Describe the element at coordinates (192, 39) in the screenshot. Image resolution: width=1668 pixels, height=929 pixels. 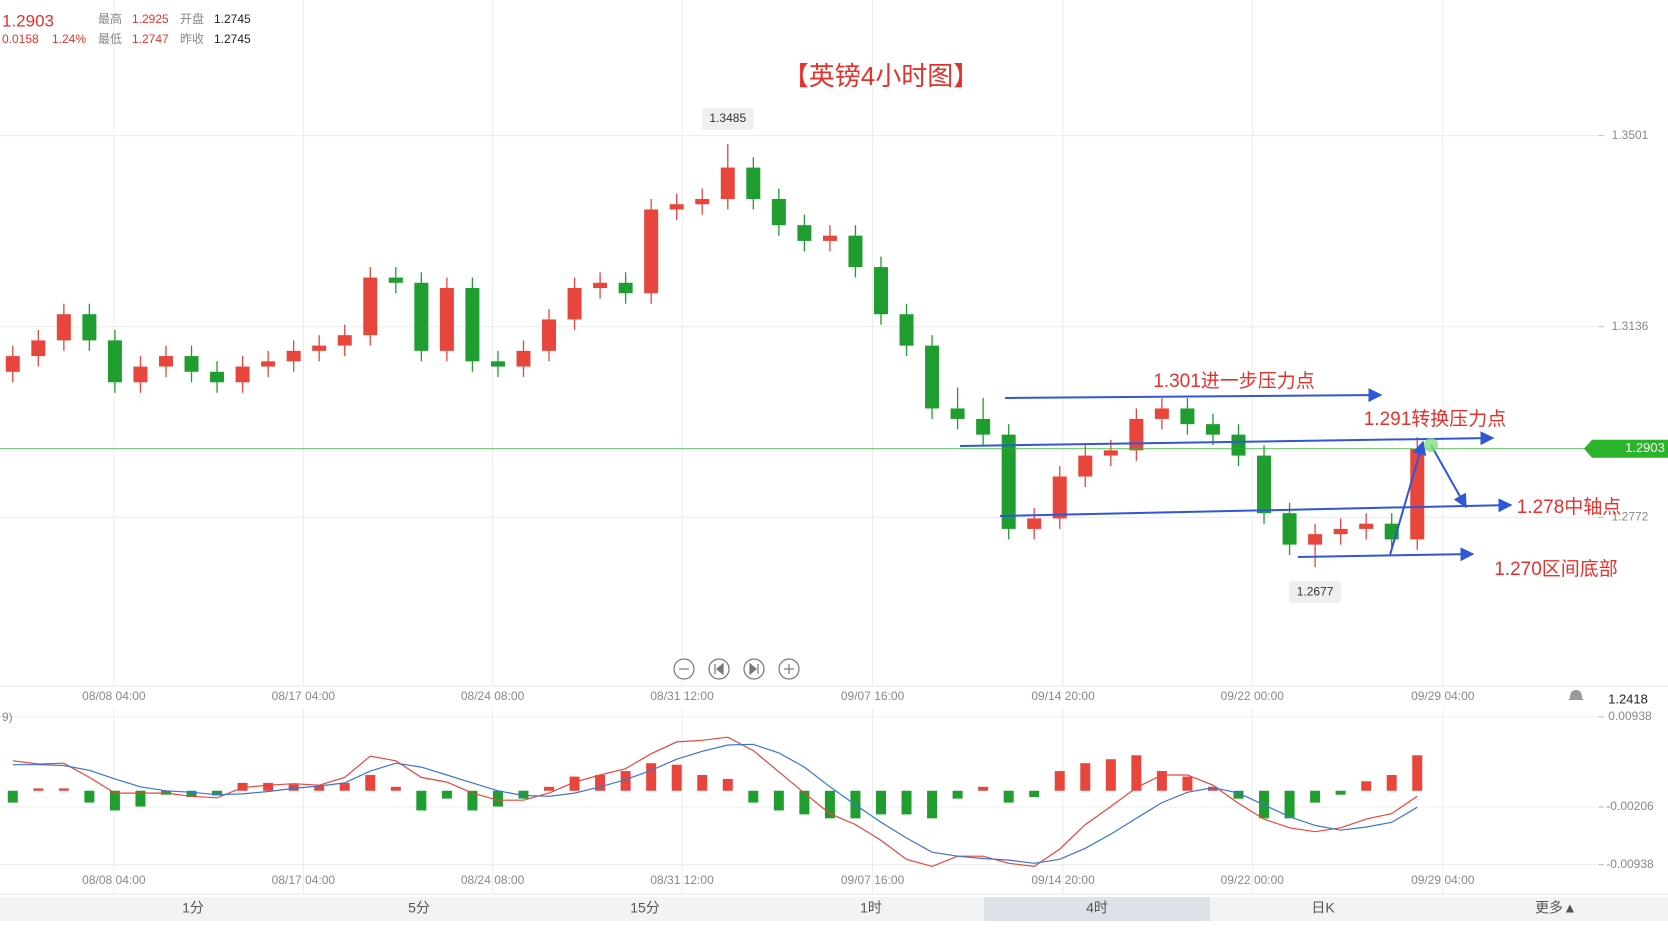
I see `field-label: 昨收` at that location.